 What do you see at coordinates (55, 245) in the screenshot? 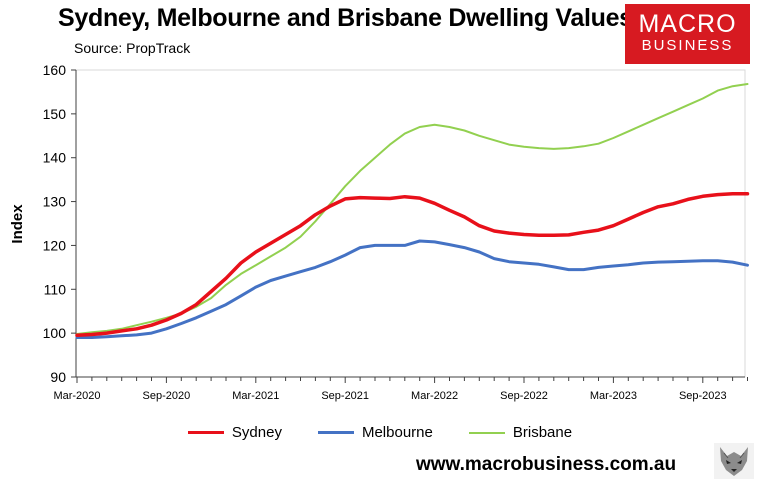
I see `y-tick-label: 120` at bounding box center [55, 245].